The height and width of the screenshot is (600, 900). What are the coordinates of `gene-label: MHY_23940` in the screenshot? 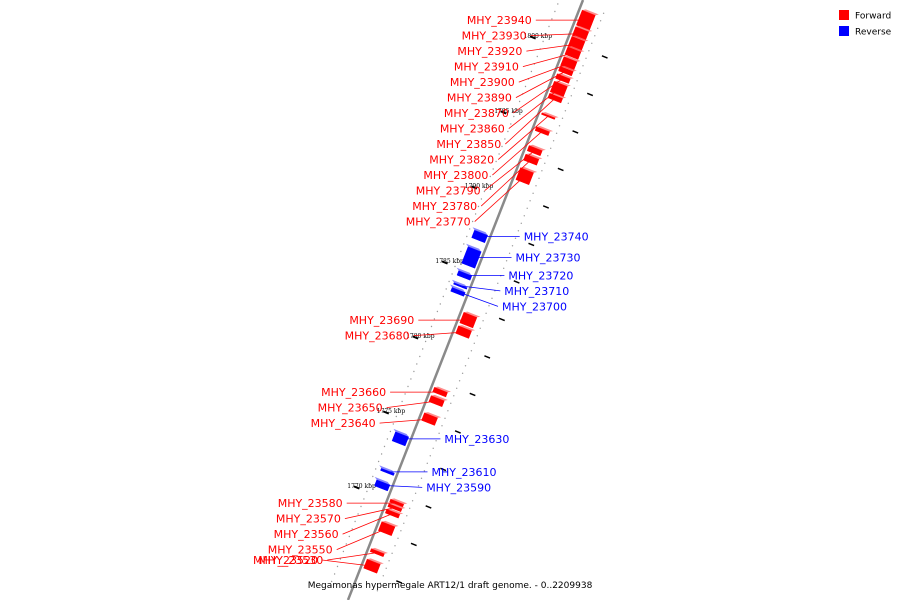 It's located at (499, 20).